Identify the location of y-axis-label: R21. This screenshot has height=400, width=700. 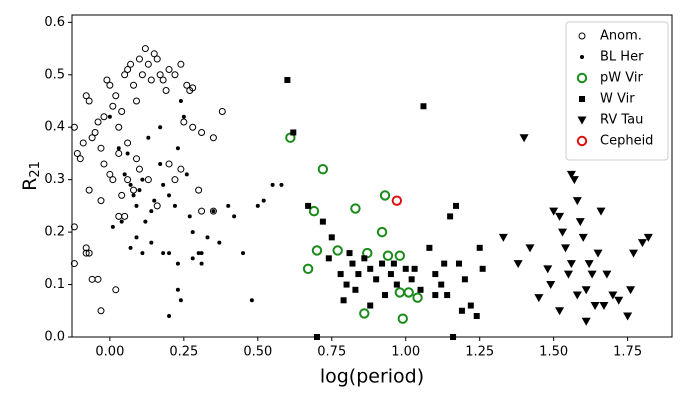
(31, 176).